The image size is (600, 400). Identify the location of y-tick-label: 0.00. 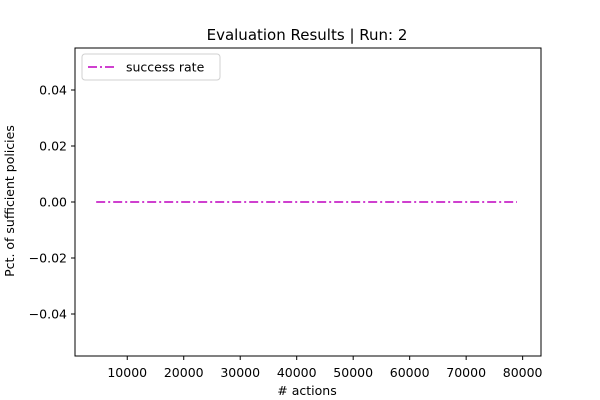
(53, 202).